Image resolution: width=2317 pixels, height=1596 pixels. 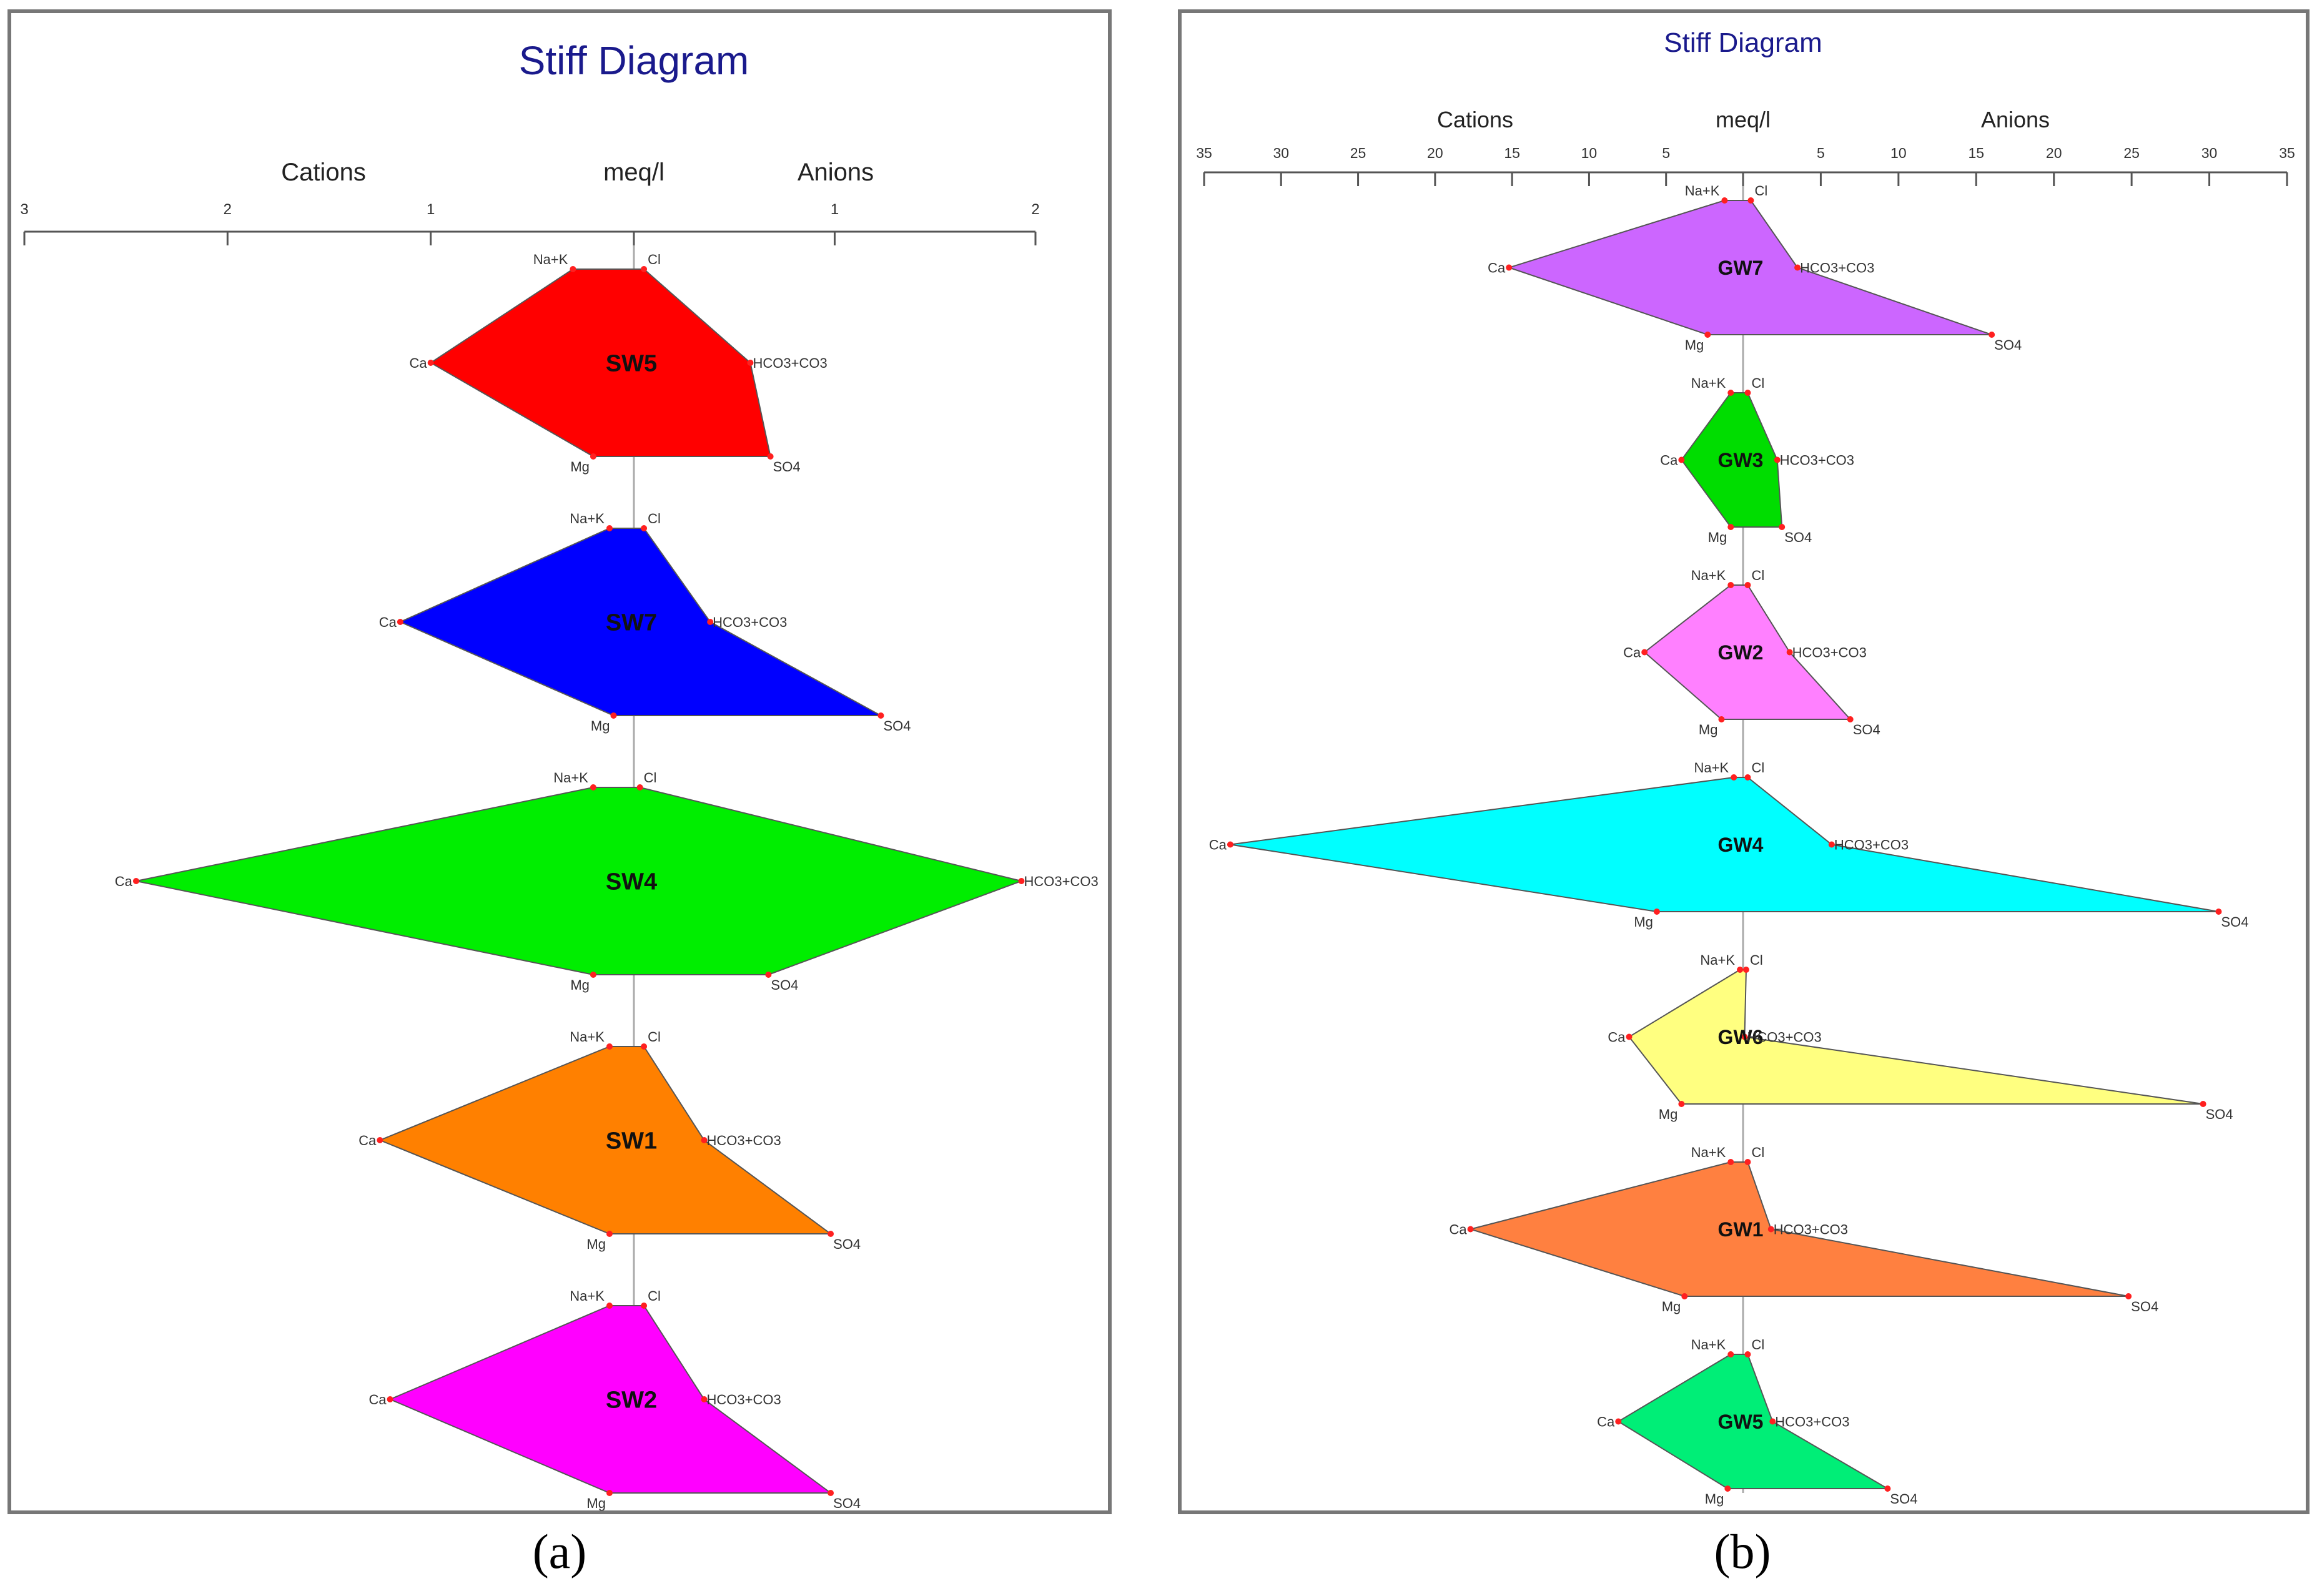 What do you see at coordinates (614, 1399) in the screenshot?
I see `sample-sw2: SW2 Na+K Cl HCO3+CO3 SO4 Mg Ca` at bounding box center [614, 1399].